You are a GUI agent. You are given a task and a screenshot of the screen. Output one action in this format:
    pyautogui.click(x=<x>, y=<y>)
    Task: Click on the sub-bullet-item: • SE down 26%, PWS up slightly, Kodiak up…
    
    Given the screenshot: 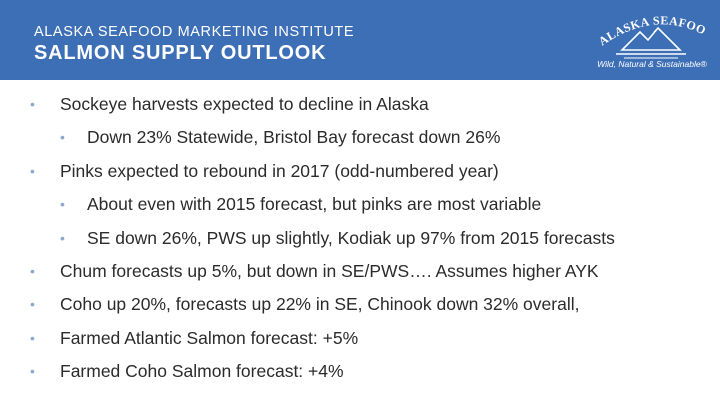 What is the action you would take?
    pyautogui.click(x=360, y=242)
    